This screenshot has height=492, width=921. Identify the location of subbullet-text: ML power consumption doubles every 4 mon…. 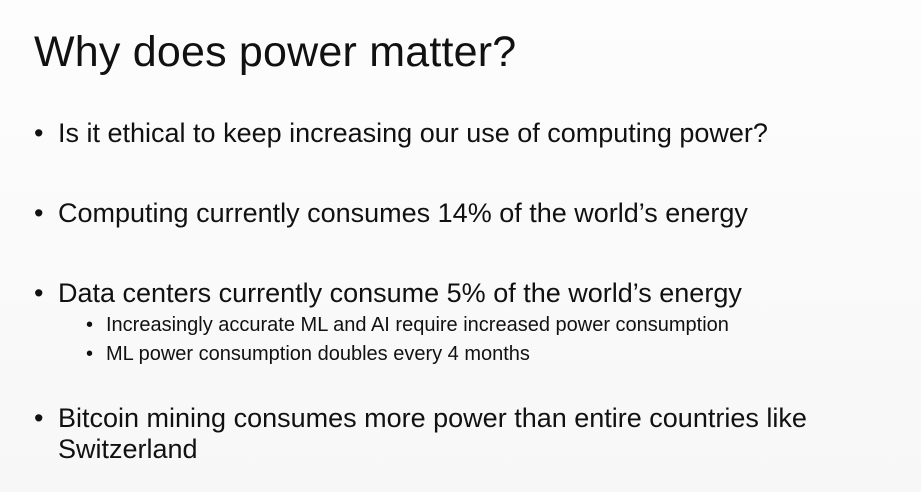
(318, 354).